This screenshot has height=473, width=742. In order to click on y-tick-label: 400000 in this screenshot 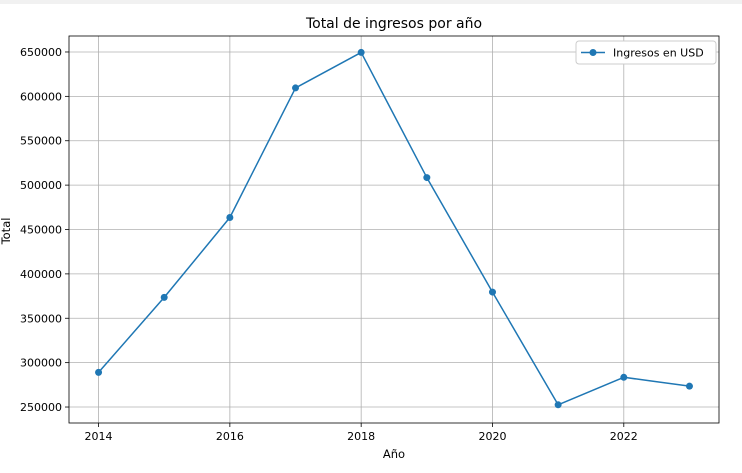, I will do `click(41, 274)`.